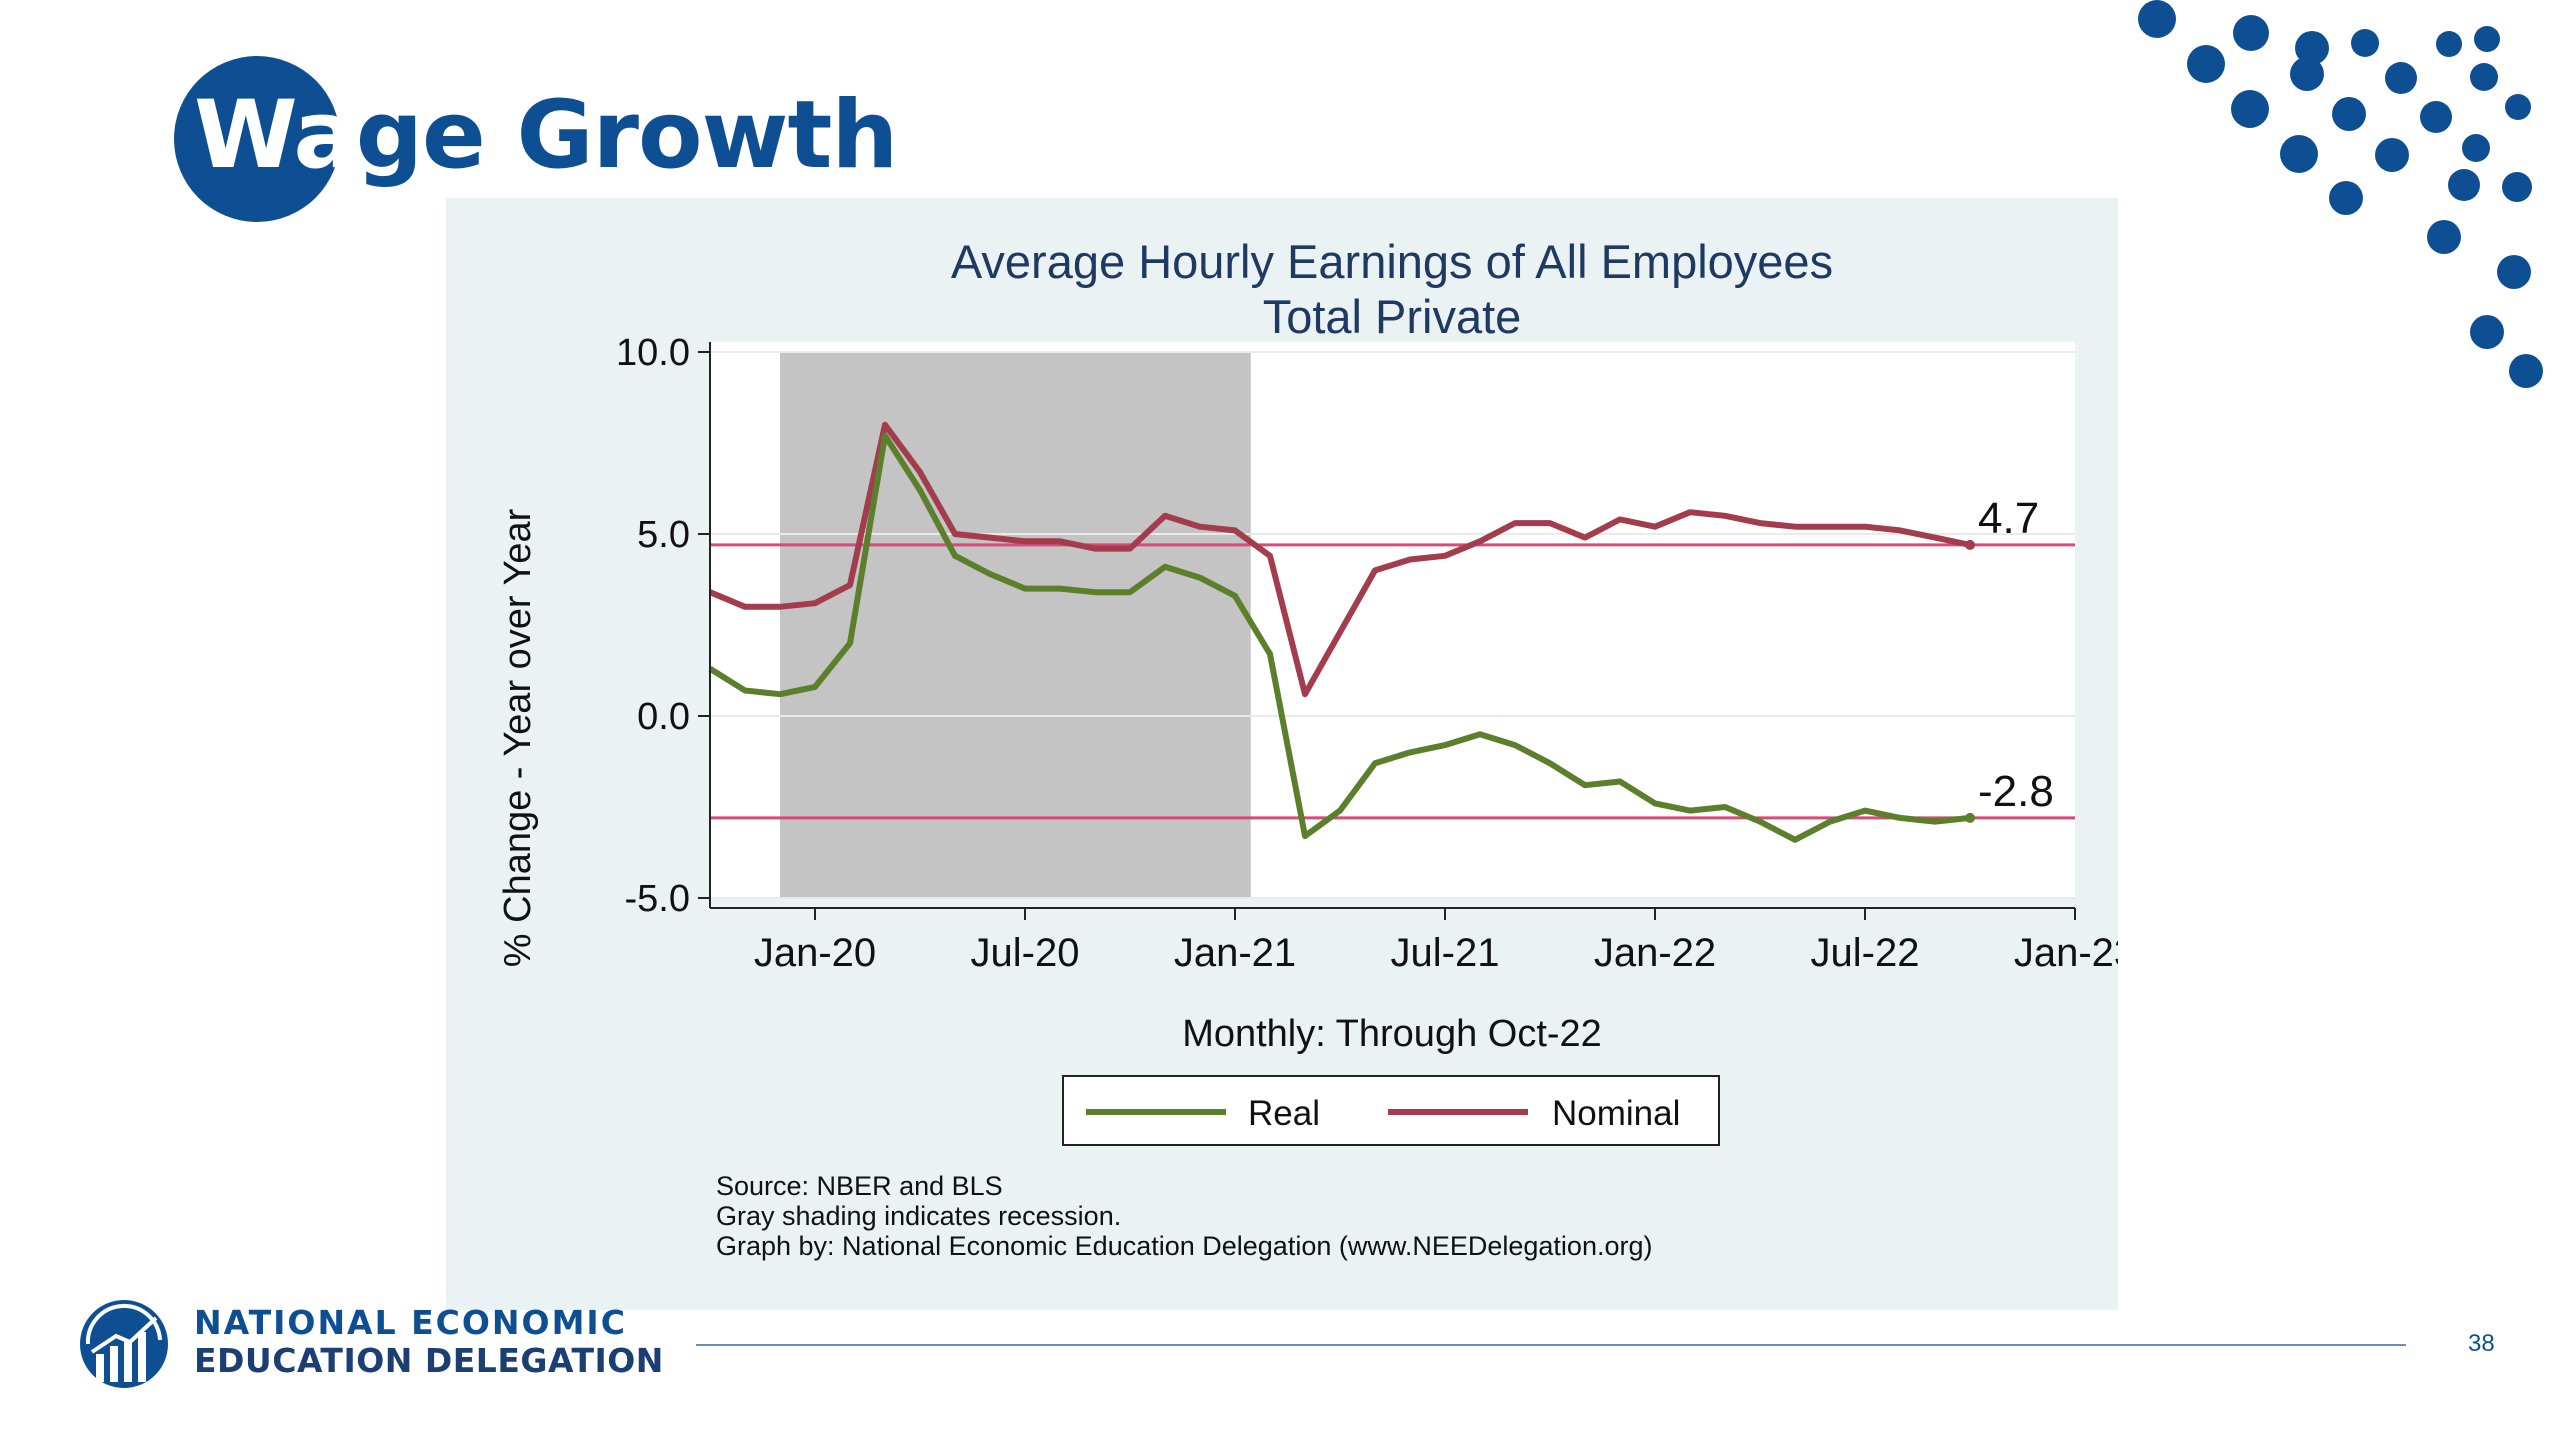 Image resolution: width=2560 pixels, height=1440 pixels. What do you see at coordinates (663, 535) in the screenshot?
I see `y-tick-label: 5.0` at bounding box center [663, 535].